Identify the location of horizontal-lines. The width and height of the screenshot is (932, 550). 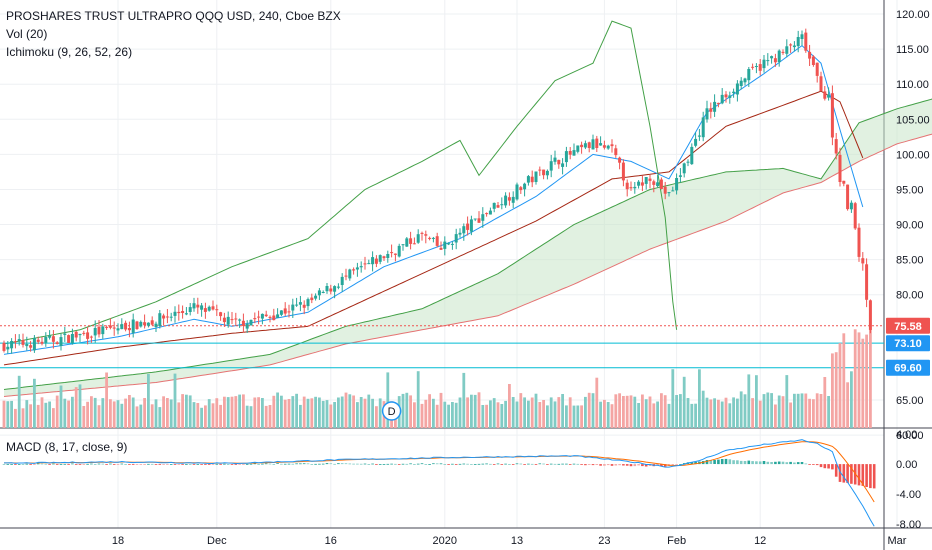
(442, 347).